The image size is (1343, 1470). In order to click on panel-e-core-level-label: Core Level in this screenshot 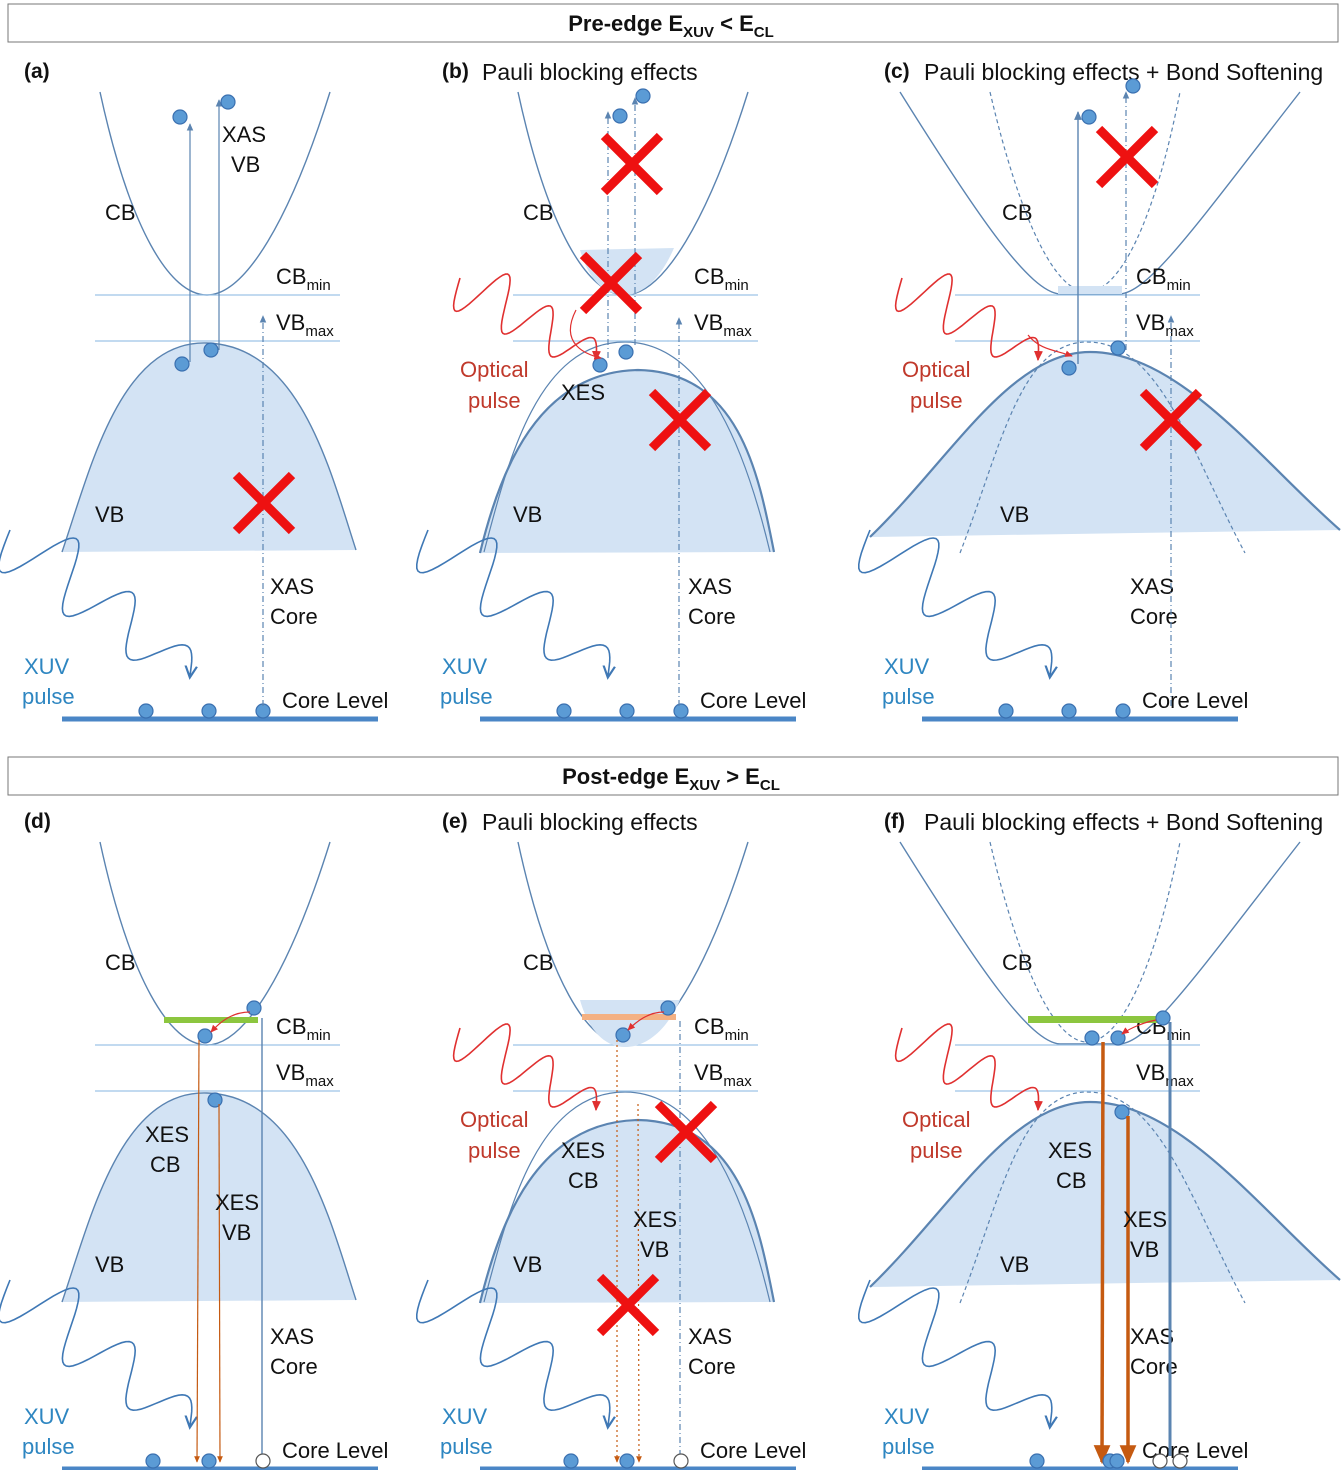, I will do `click(753, 1450)`.